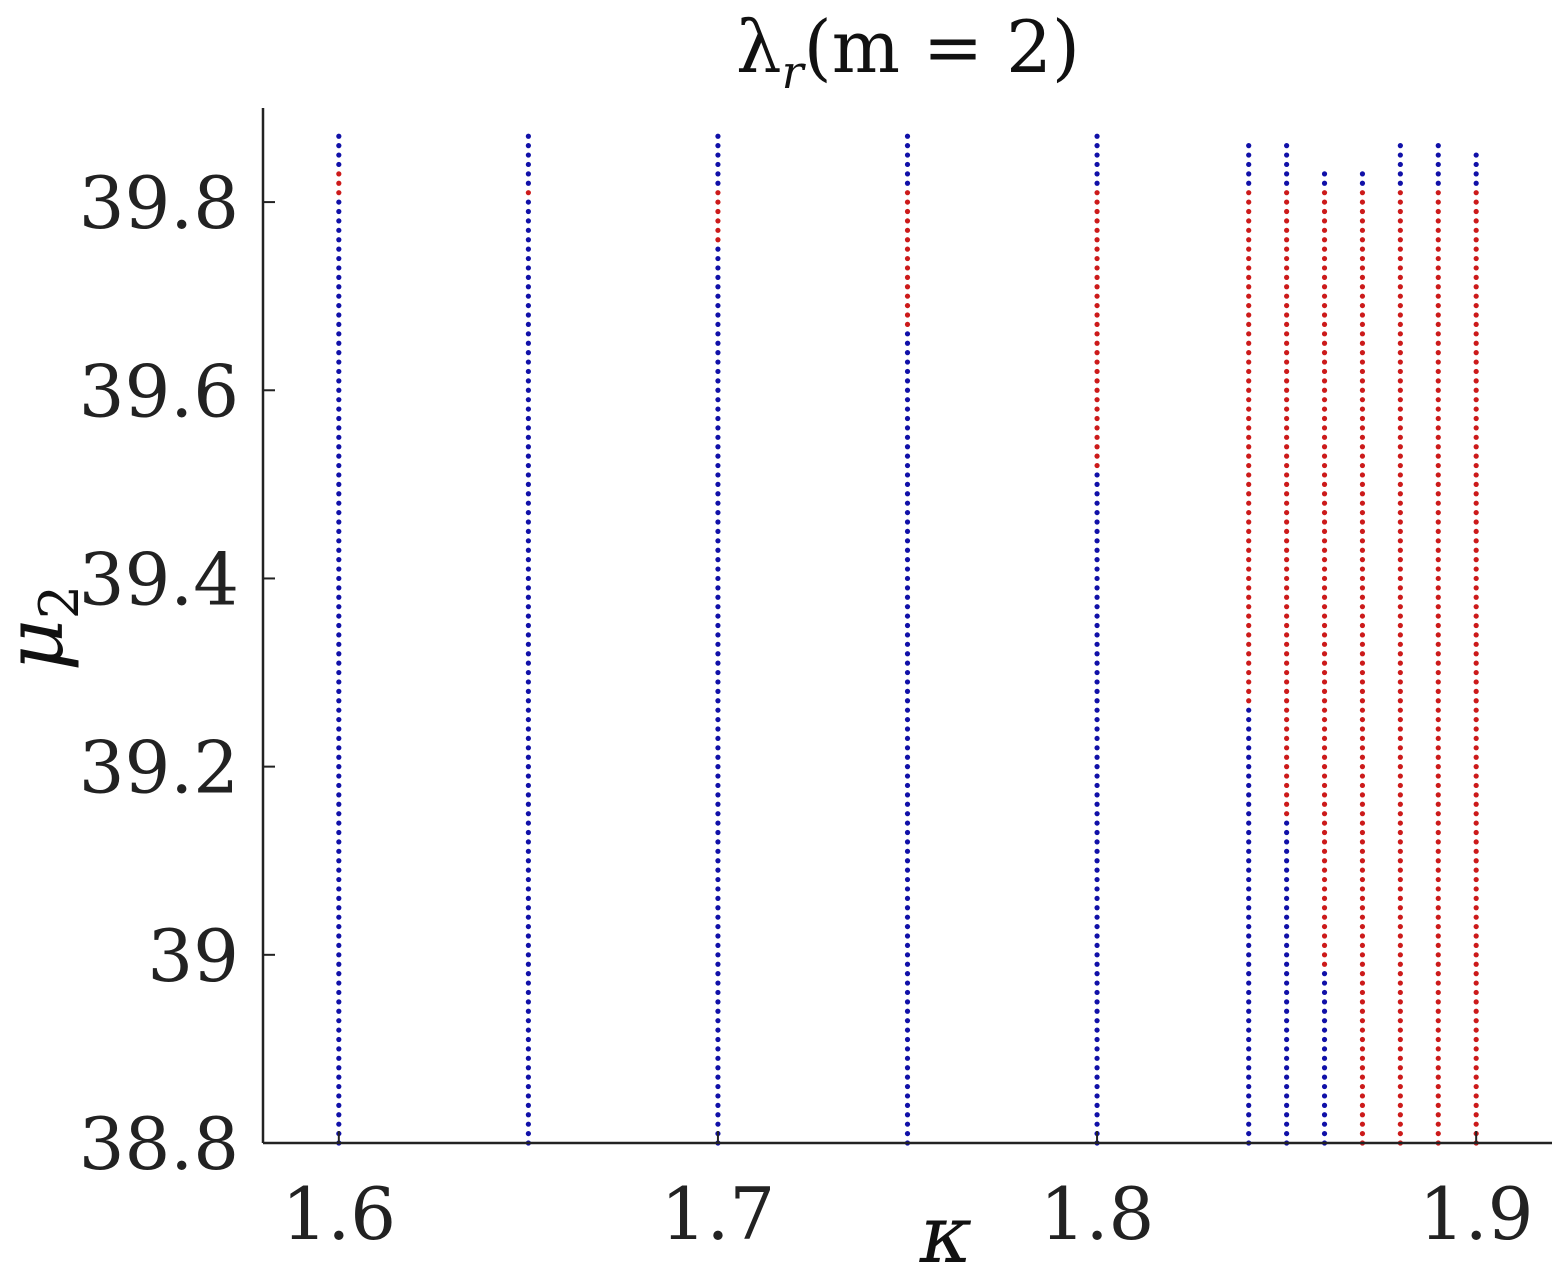 This screenshot has height=1272, width=1552. I want to click on chart-title-args: (m = 2), so click(942, 47).